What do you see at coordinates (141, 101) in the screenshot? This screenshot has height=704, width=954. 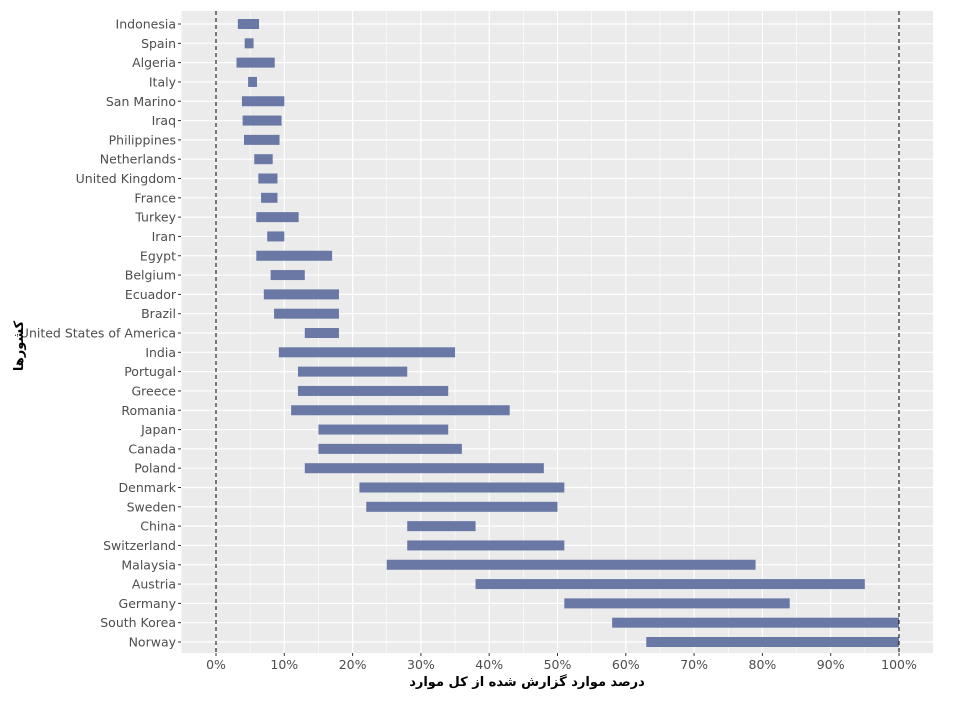 I see `y-tick-label: San Marino` at bounding box center [141, 101].